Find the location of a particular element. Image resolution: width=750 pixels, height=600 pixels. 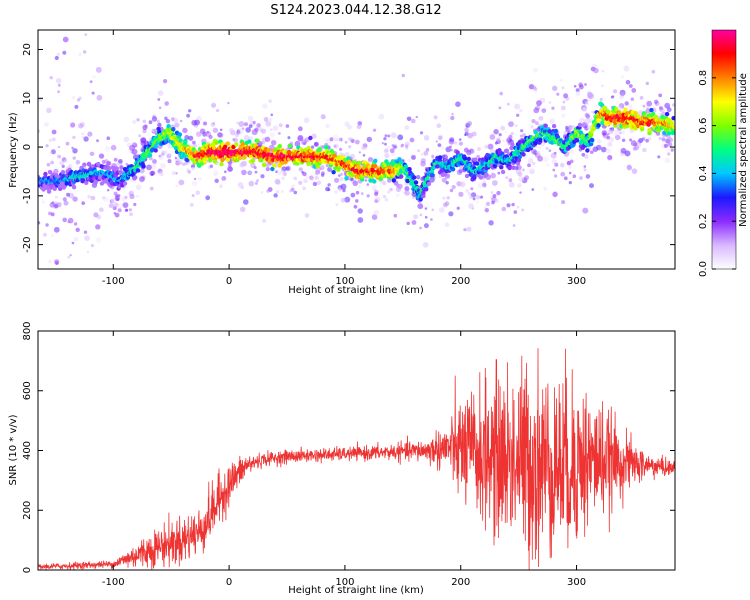

x-tick-label: 0 is located at coordinates (229, 281).